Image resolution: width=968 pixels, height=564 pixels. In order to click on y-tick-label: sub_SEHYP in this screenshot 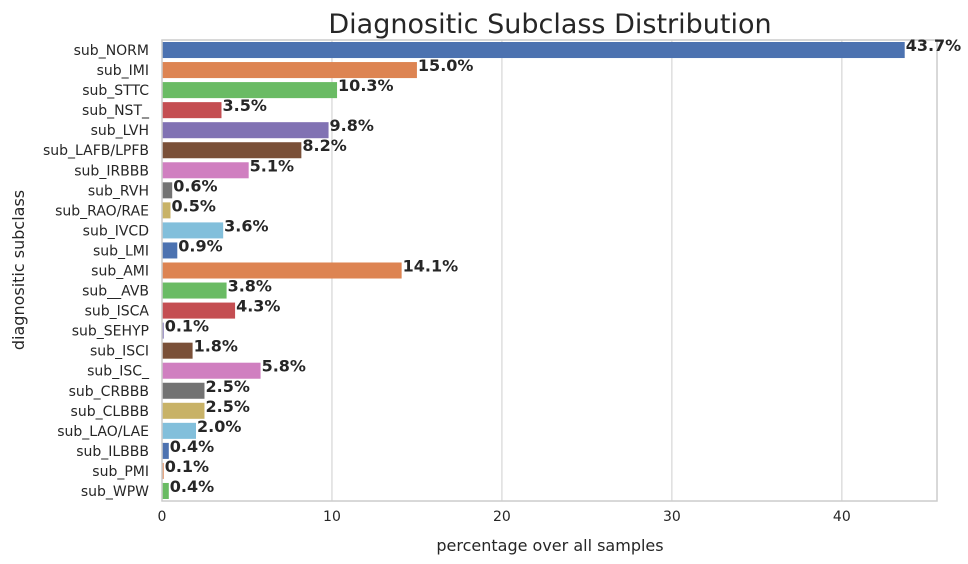, I will do `click(110, 332)`.